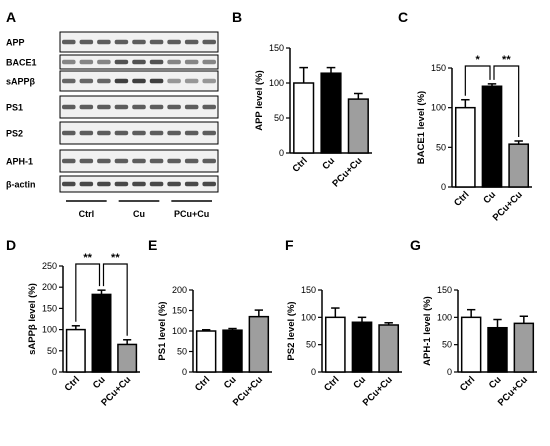 Image resolution: width=550 pixels, height=446 pixels. What do you see at coordinates (427, 331) in the screenshot?
I see `y-axis-label: APH-1 level (%)` at bounding box center [427, 331].